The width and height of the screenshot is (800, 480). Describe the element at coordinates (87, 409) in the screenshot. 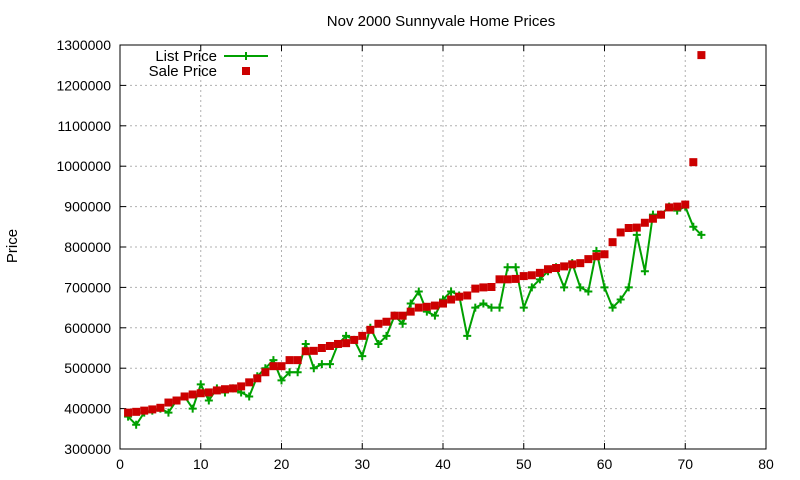

I see `y-tick-label: 400000` at that location.